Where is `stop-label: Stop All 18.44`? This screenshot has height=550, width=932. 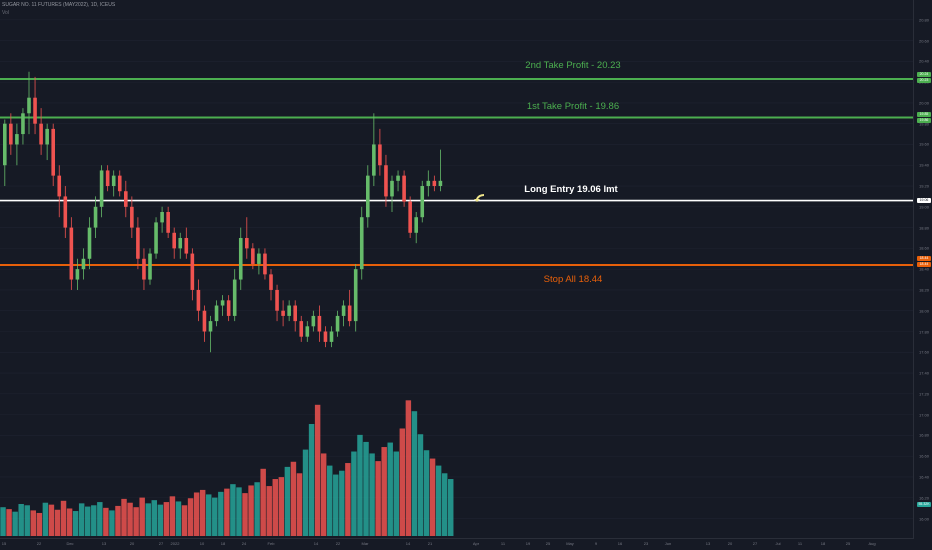
stop-label: Stop All 18.44 is located at coordinates (573, 279).